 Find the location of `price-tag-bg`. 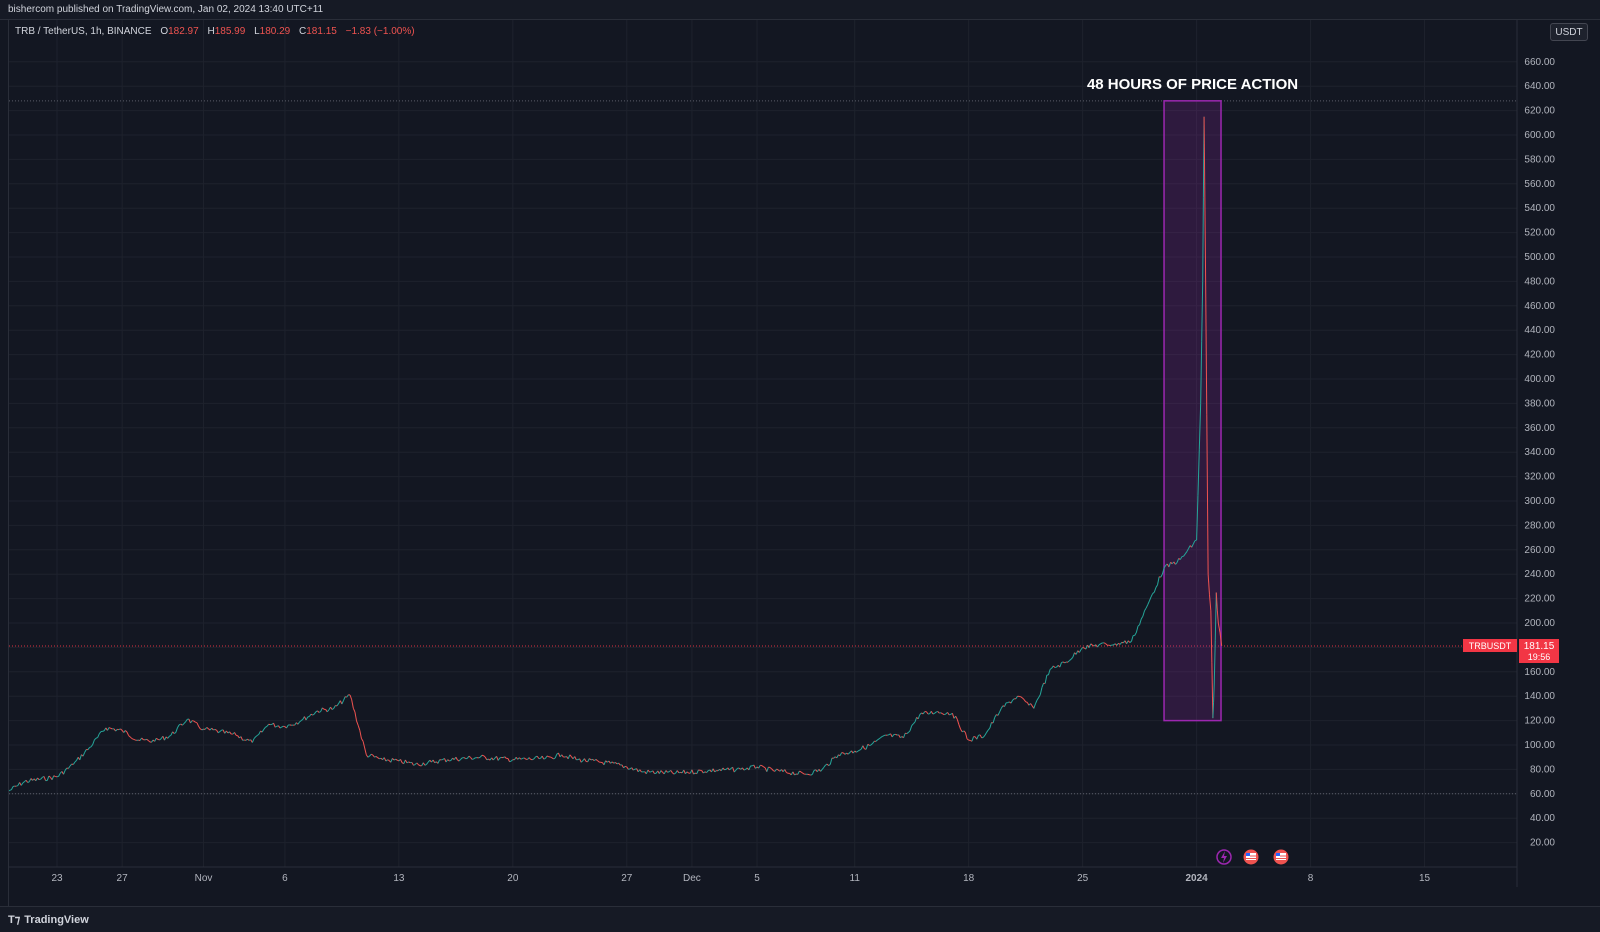

price-tag-bg is located at coordinates (1539, 650).